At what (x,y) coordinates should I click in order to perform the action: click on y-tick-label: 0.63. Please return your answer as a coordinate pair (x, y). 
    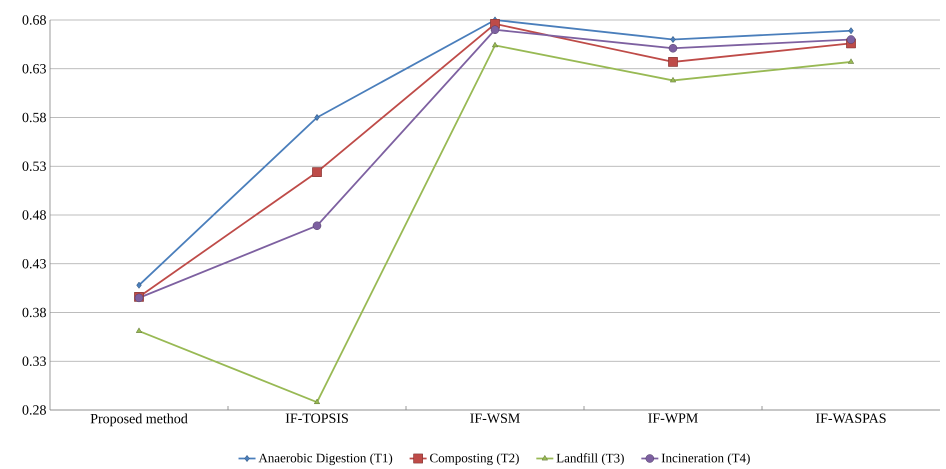
    Looking at the image, I should click on (34, 69).